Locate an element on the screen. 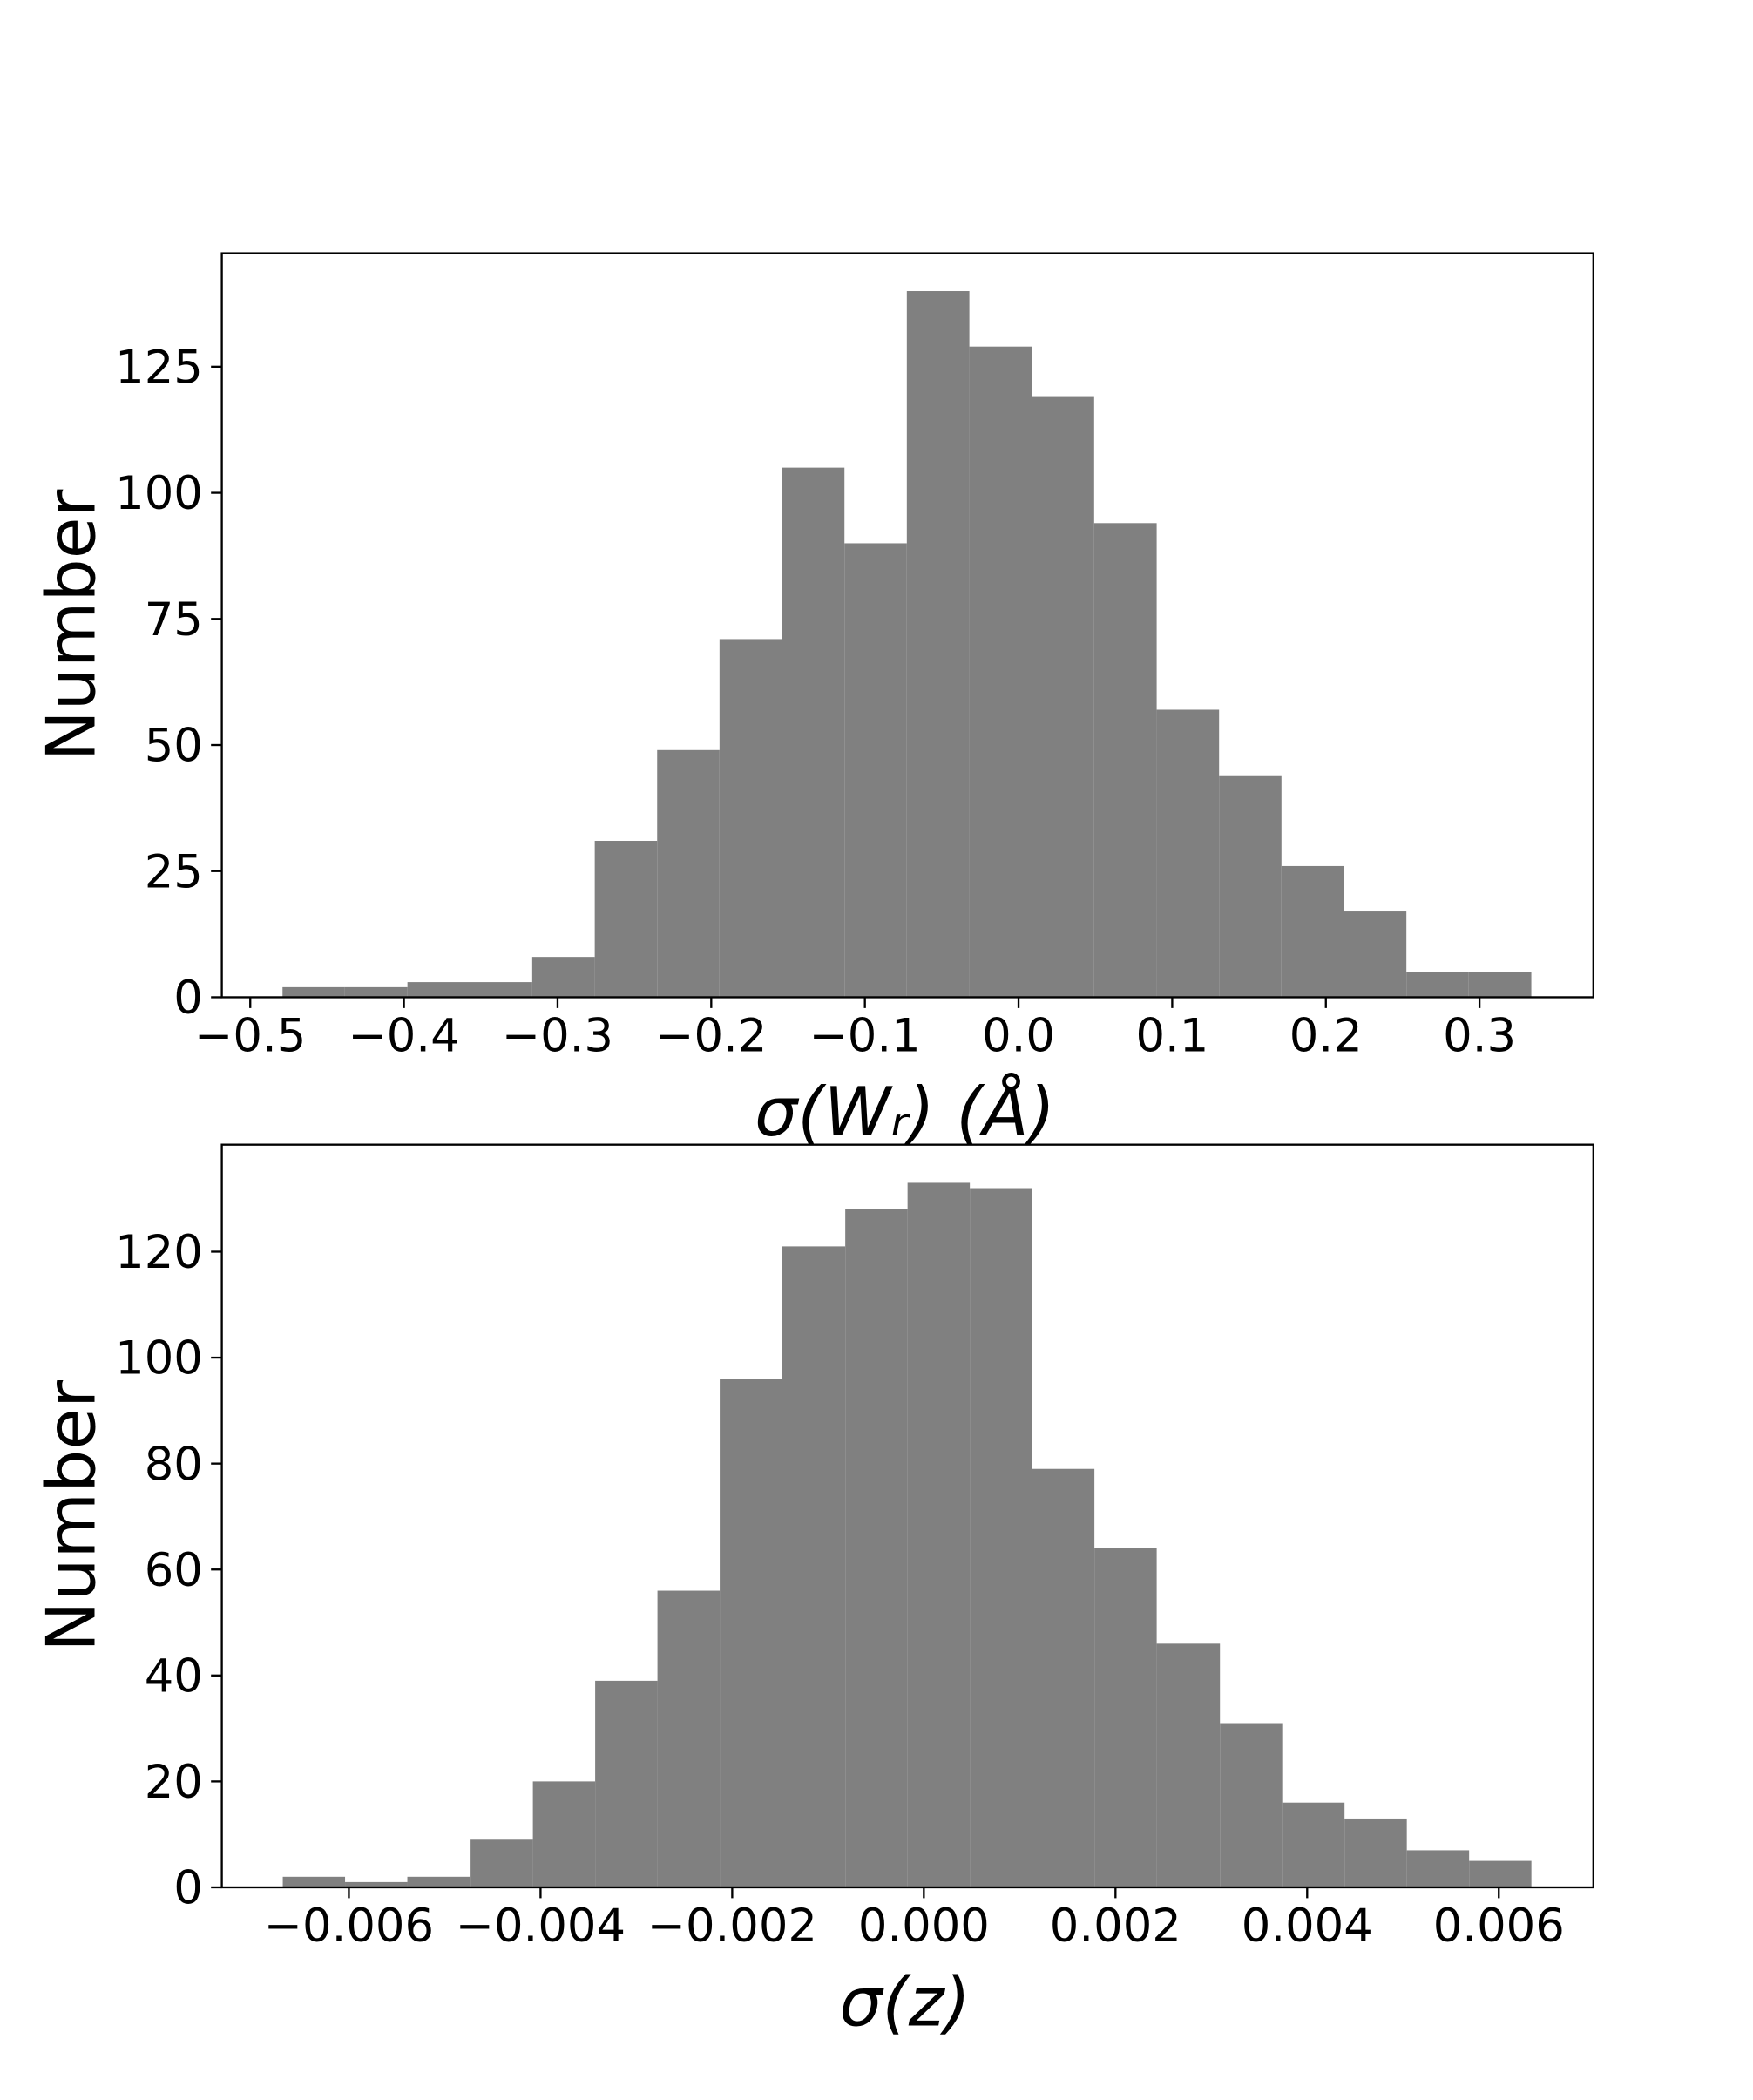 The image size is (1753, 2100). x-tick-label: 0.3 is located at coordinates (1479, 1036).